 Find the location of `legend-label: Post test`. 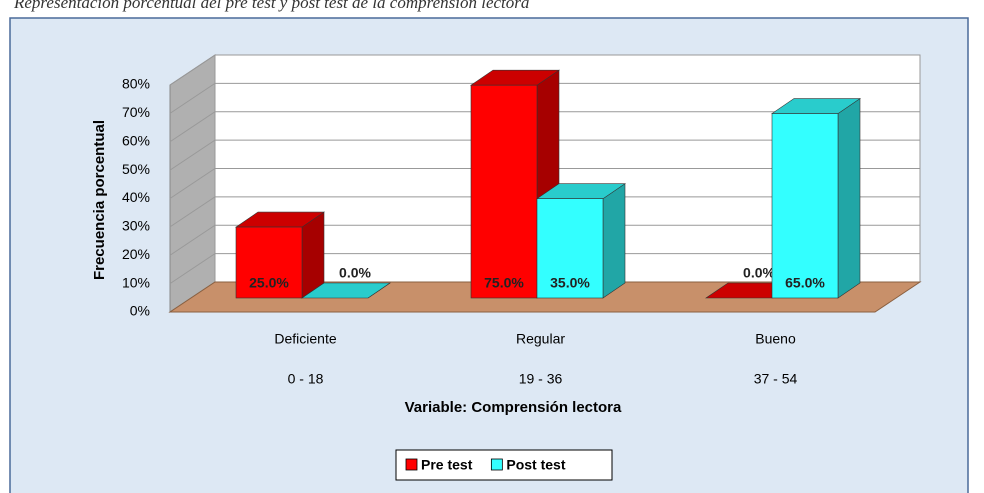

legend-label: Post test is located at coordinates (535, 465).